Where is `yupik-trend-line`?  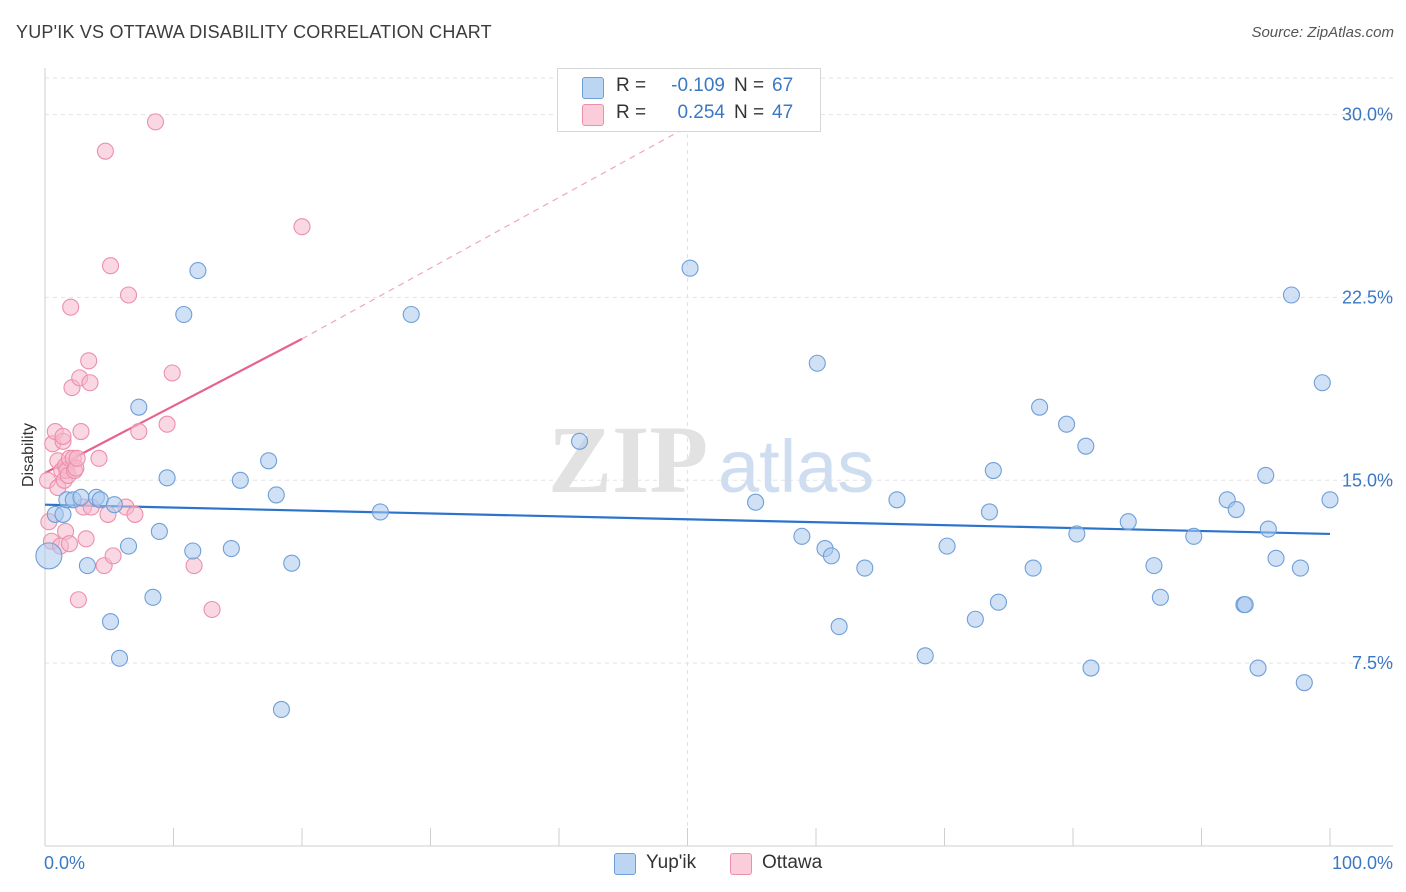 yupik-trend-line is located at coordinates (687, 519).